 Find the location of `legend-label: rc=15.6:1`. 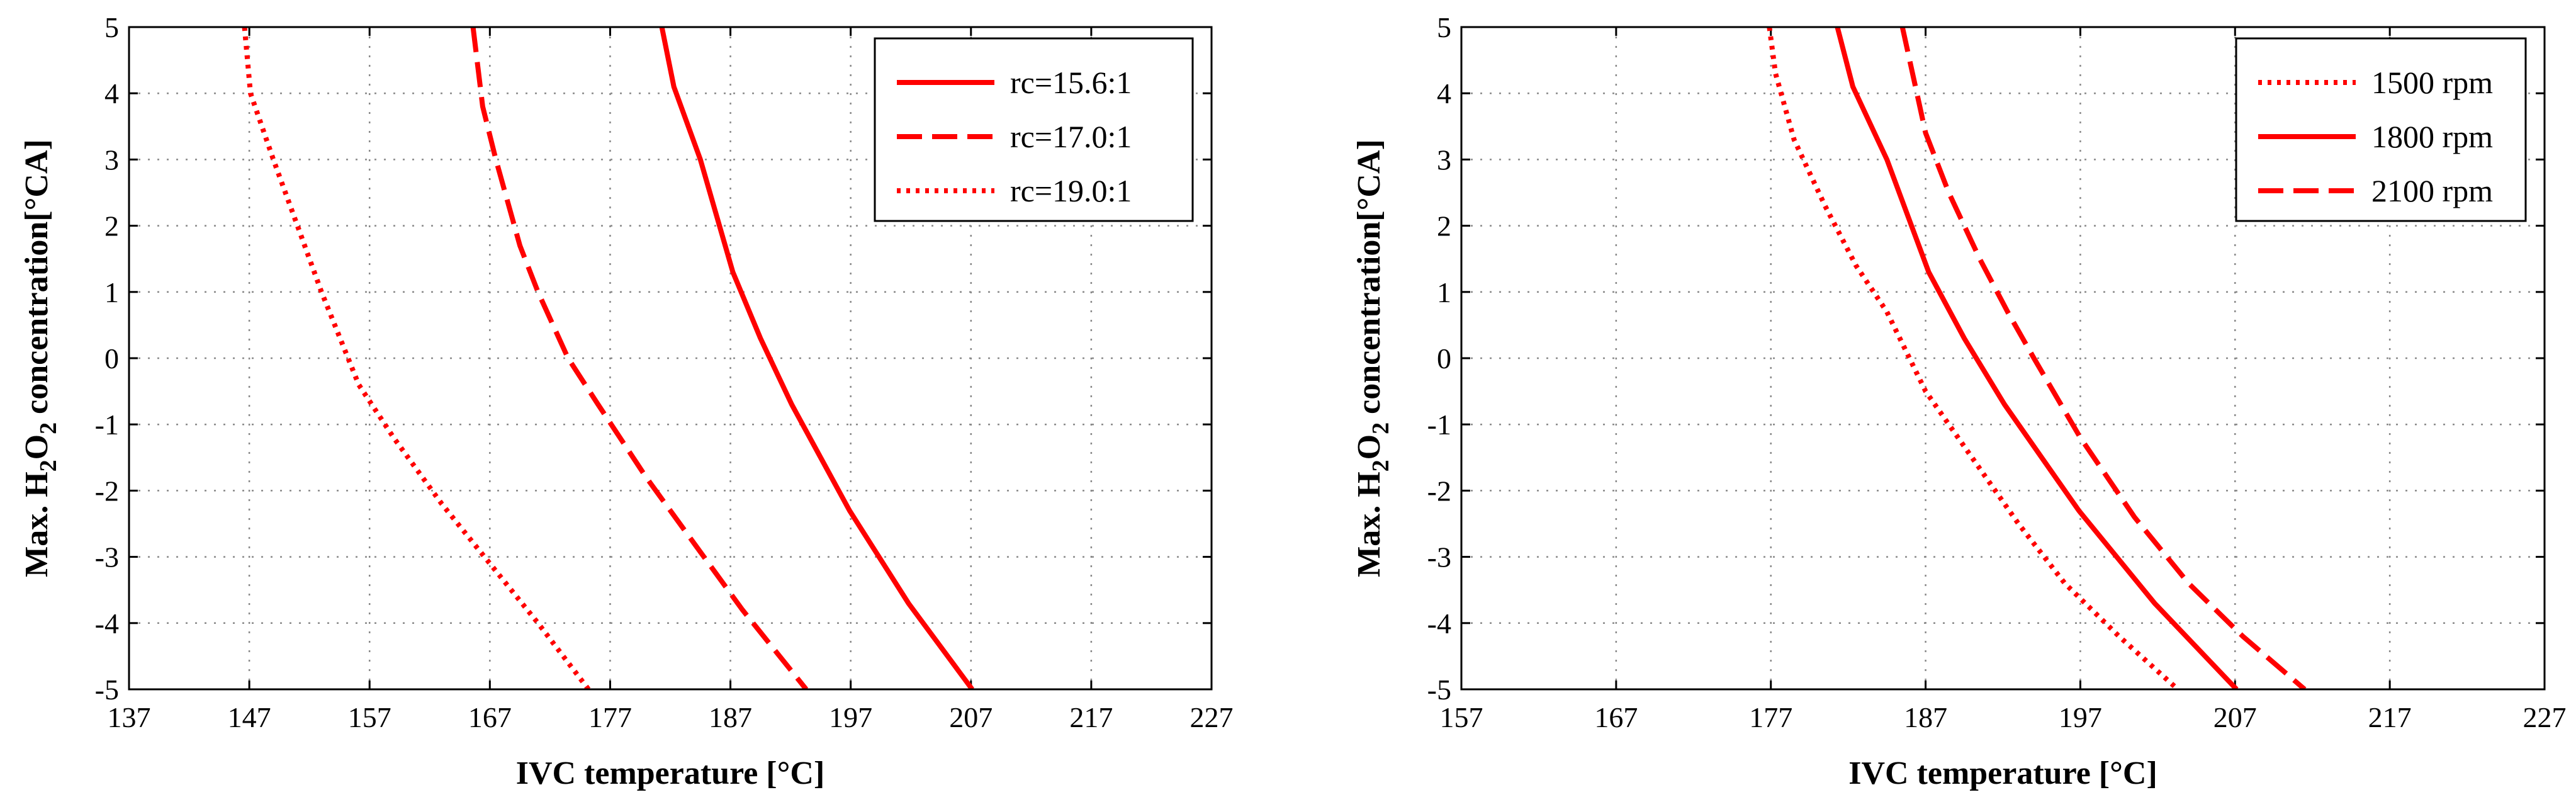

legend-label: rc=15.6:1 is located at coordinates (1071, 83).